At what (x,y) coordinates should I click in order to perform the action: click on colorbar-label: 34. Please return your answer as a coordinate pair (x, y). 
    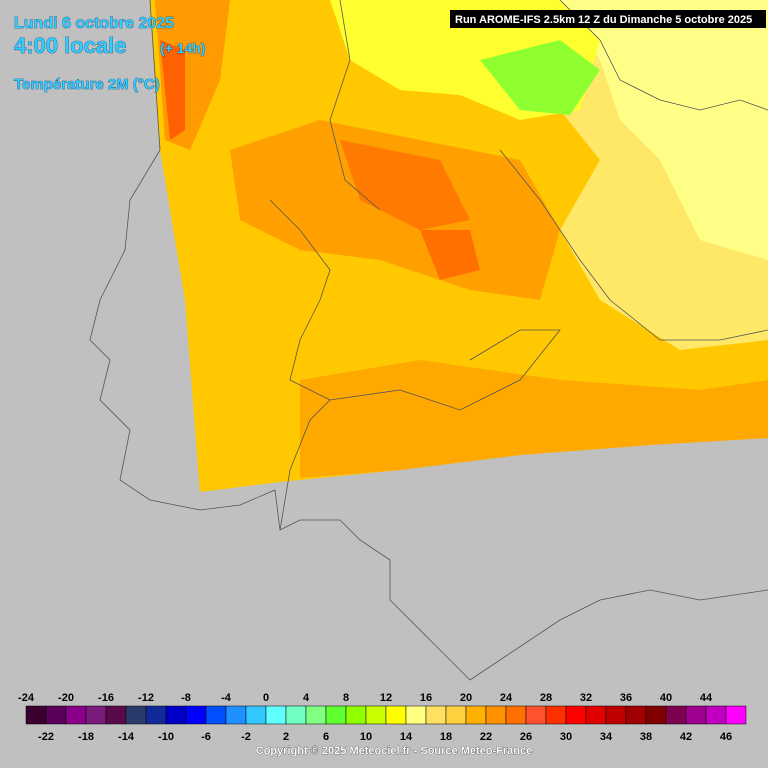
    Looking at the image, I should click on (606, 737).